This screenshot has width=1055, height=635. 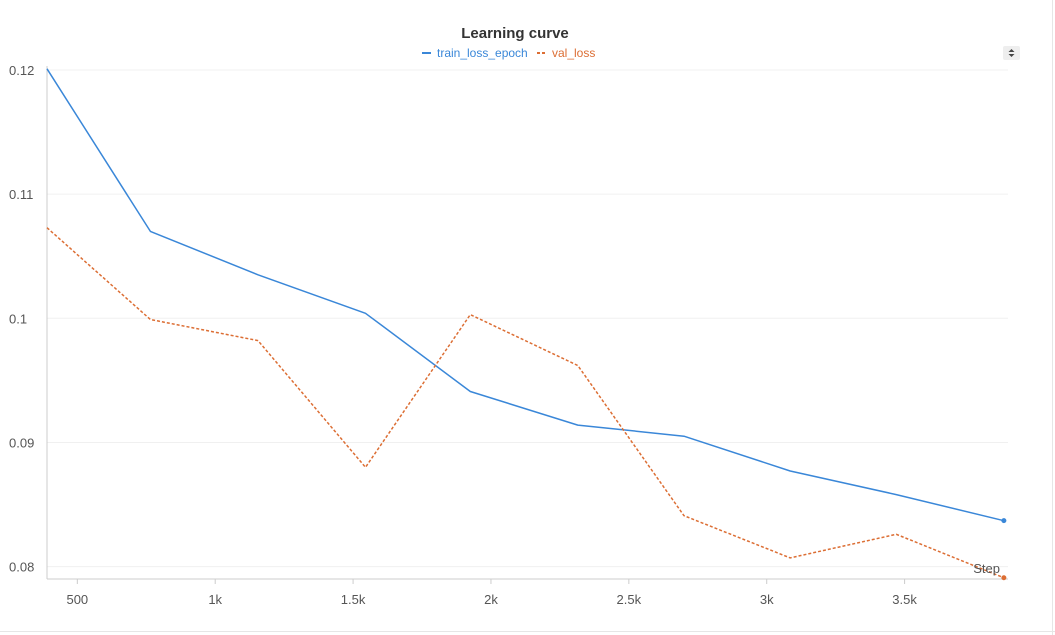 I want to click on x-tick-label: 500, so click(x=77, y=599).